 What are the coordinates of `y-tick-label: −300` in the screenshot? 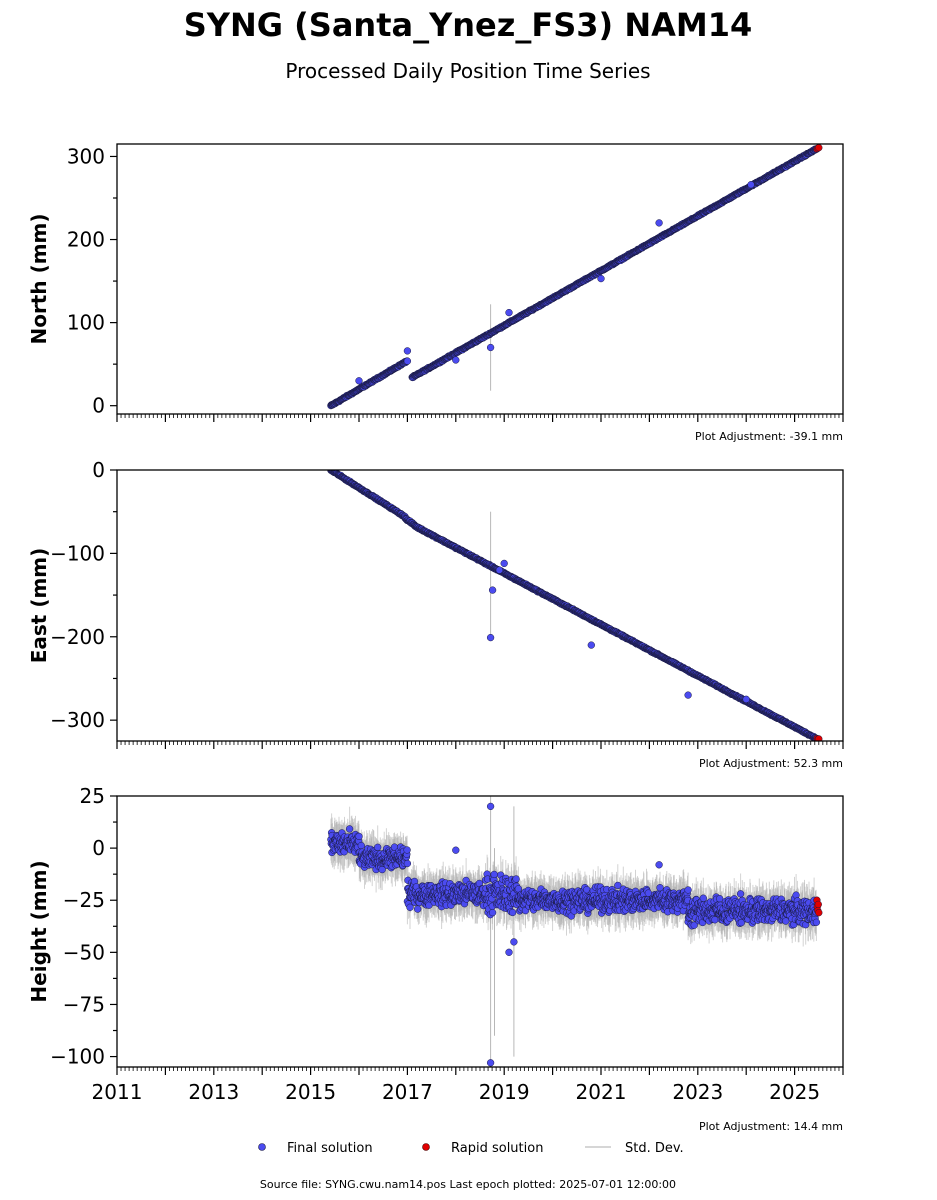 It's located at (77, 720).